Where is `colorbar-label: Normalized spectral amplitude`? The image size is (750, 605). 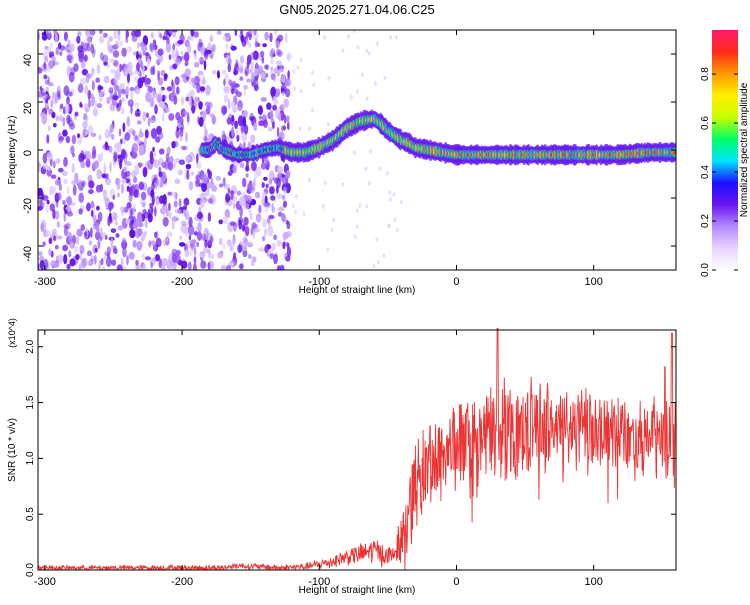 colorbar-label: Normalized spectral amplitude is located at coordinates (744, 149).